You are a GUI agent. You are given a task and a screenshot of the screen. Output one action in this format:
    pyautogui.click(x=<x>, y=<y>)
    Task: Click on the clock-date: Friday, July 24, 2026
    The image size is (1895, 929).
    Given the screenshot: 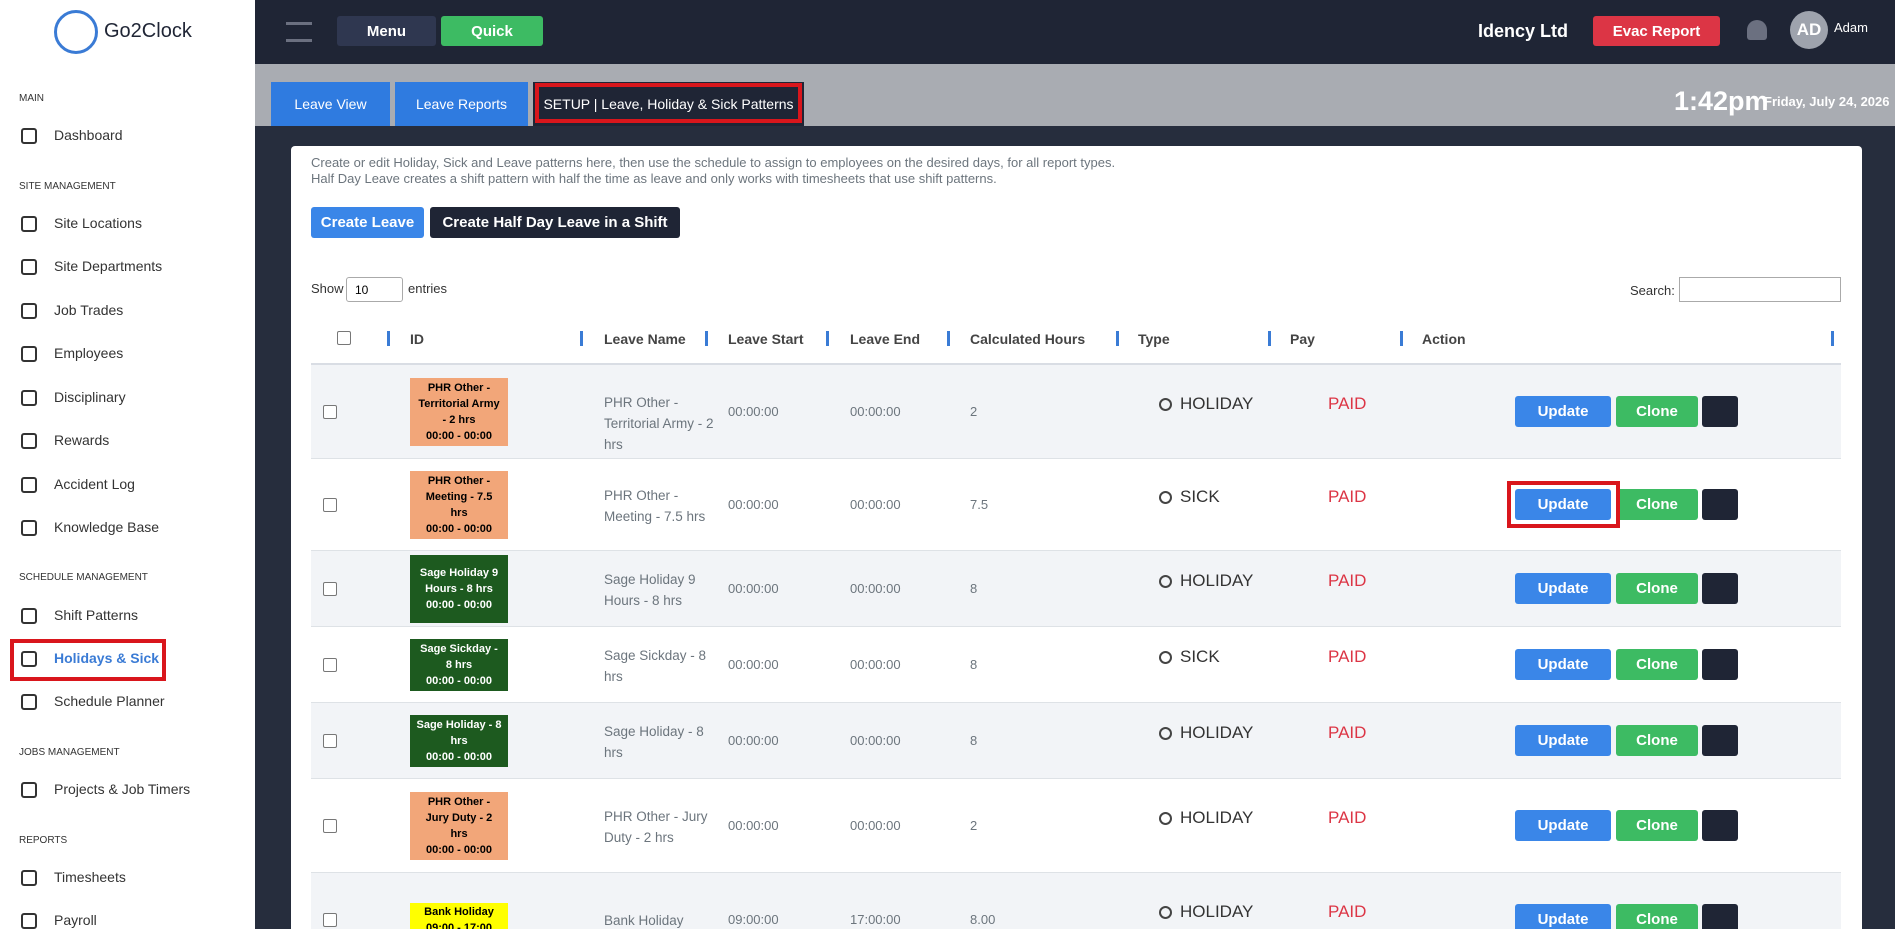 What is the action you would take?
    pyautogui.click(x=1827, y=101)
    